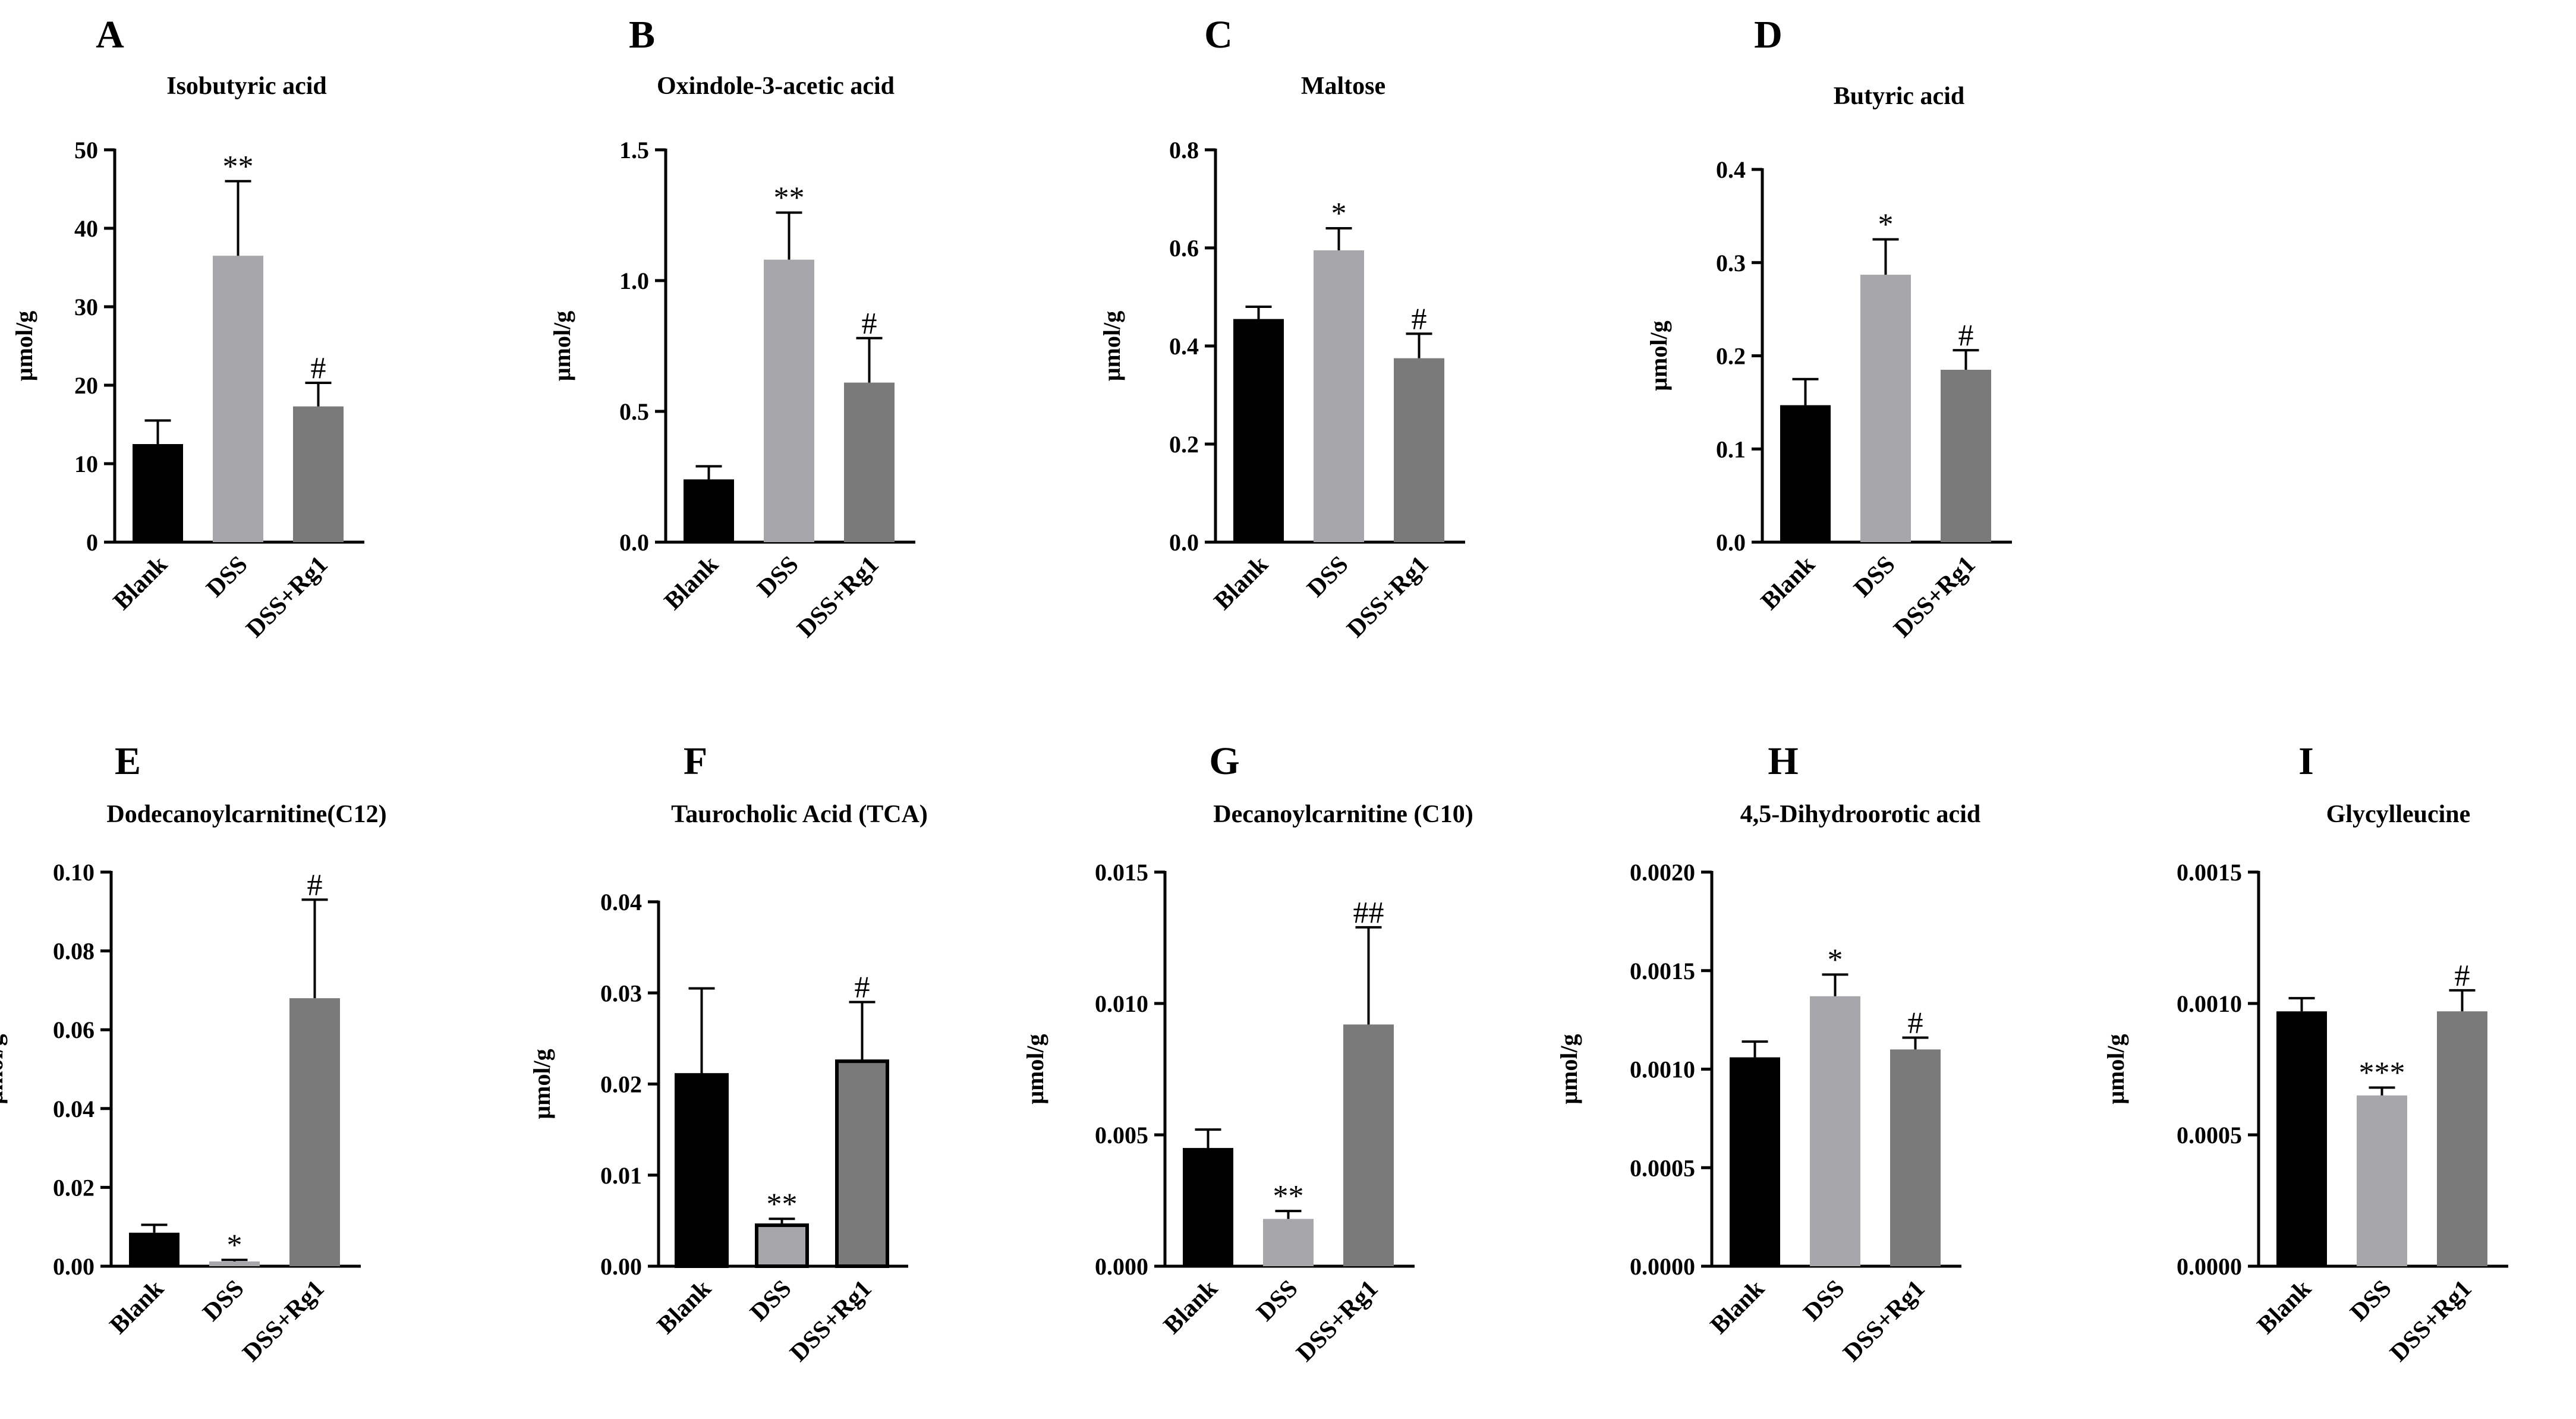 This screenshot has height=1419, width=2576. Describe the element at coordinates (1224, 761) in the screenshot. I see `panel-letter: G` at that location.